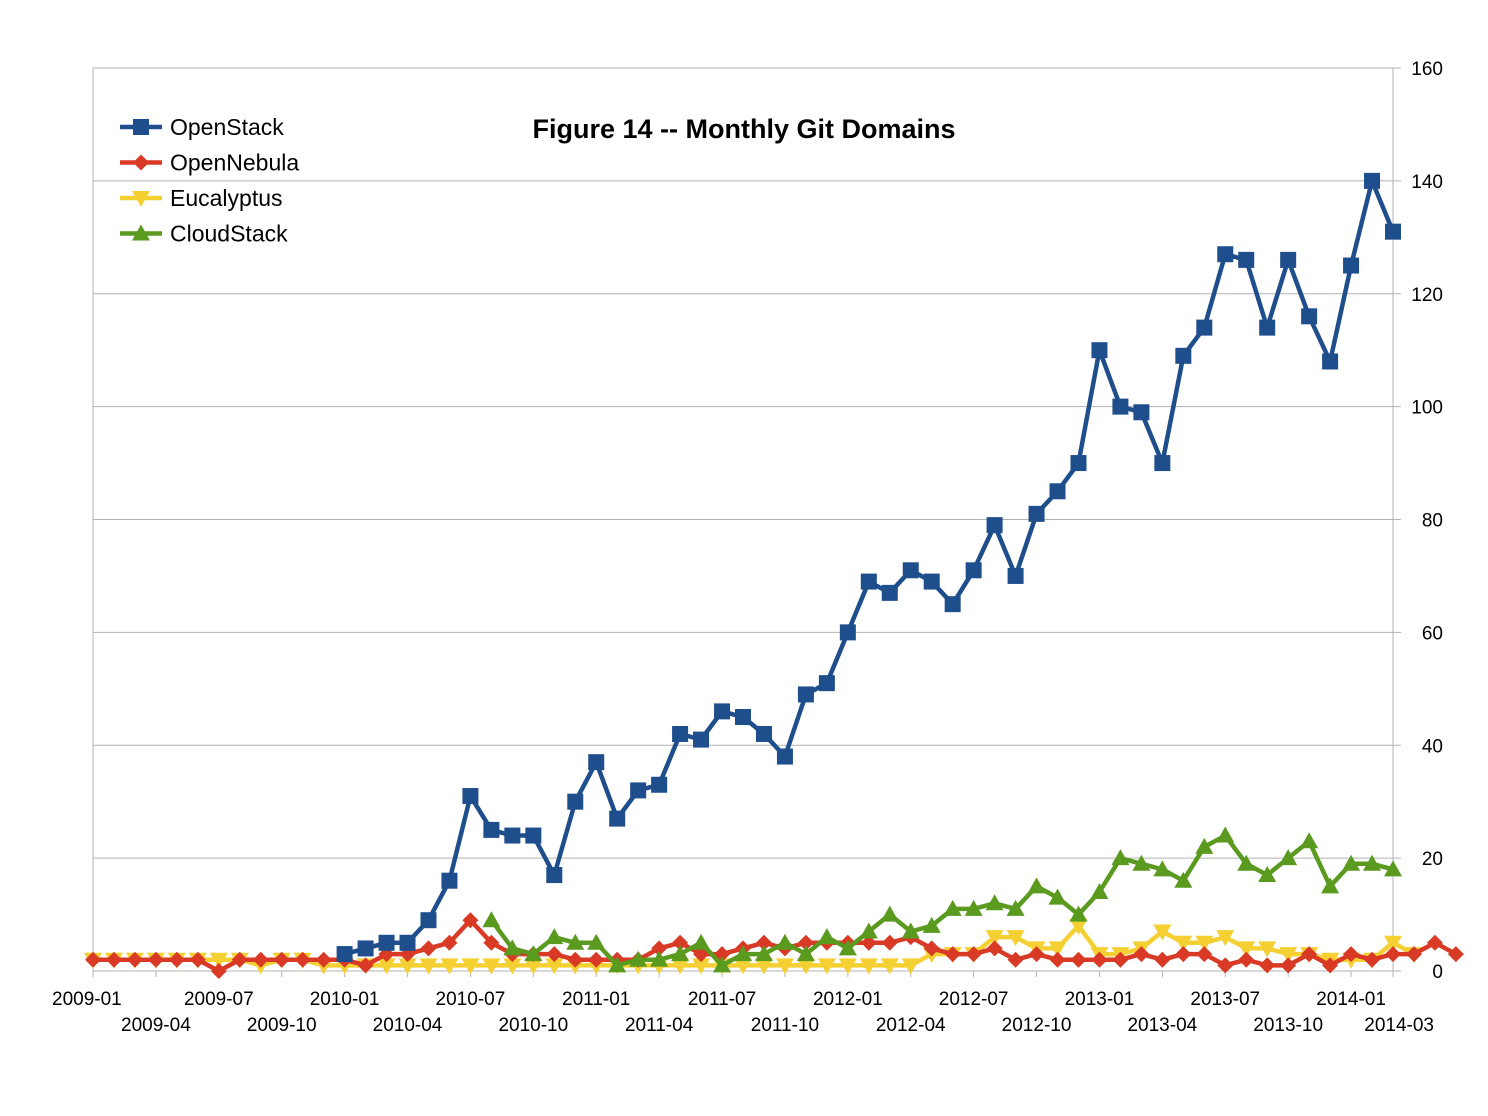 The image size is (1488, 1116). Describe the element at coordinates (659, 1025) in the screenshot. I see `x-tick-label: 2011-04` at that location.